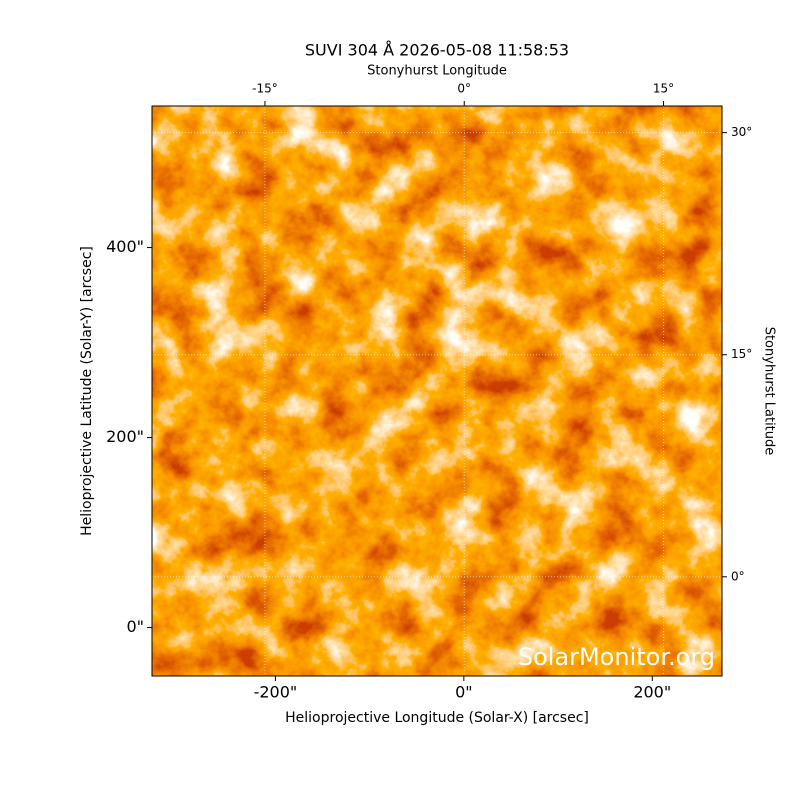 This screenshot has width=800, height=804. Describe the element at coordinates (652, 692) in the screenshot. I see `x-tick-label: 200"` at that location.